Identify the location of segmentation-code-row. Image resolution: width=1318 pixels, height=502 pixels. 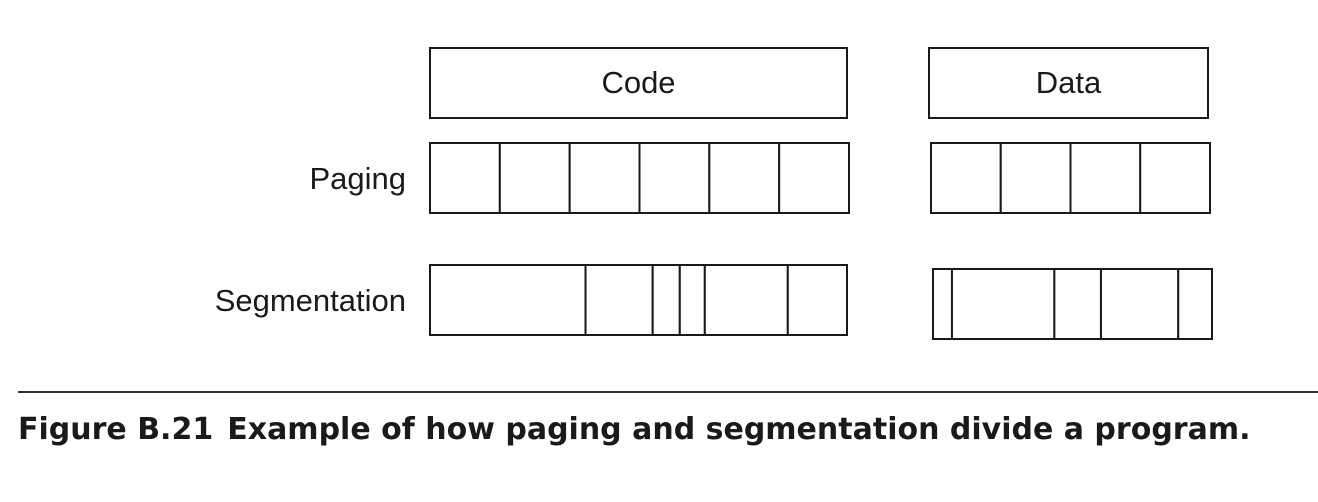
(639, 300).